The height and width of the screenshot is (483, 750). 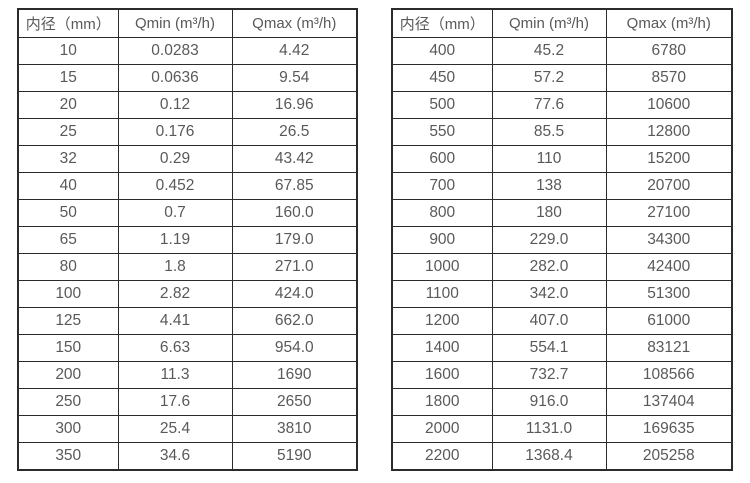 I want to click on header-row: 内径（mm） Qmin (m³/h) Qmax (m³/h), so click(x=187, y=23).